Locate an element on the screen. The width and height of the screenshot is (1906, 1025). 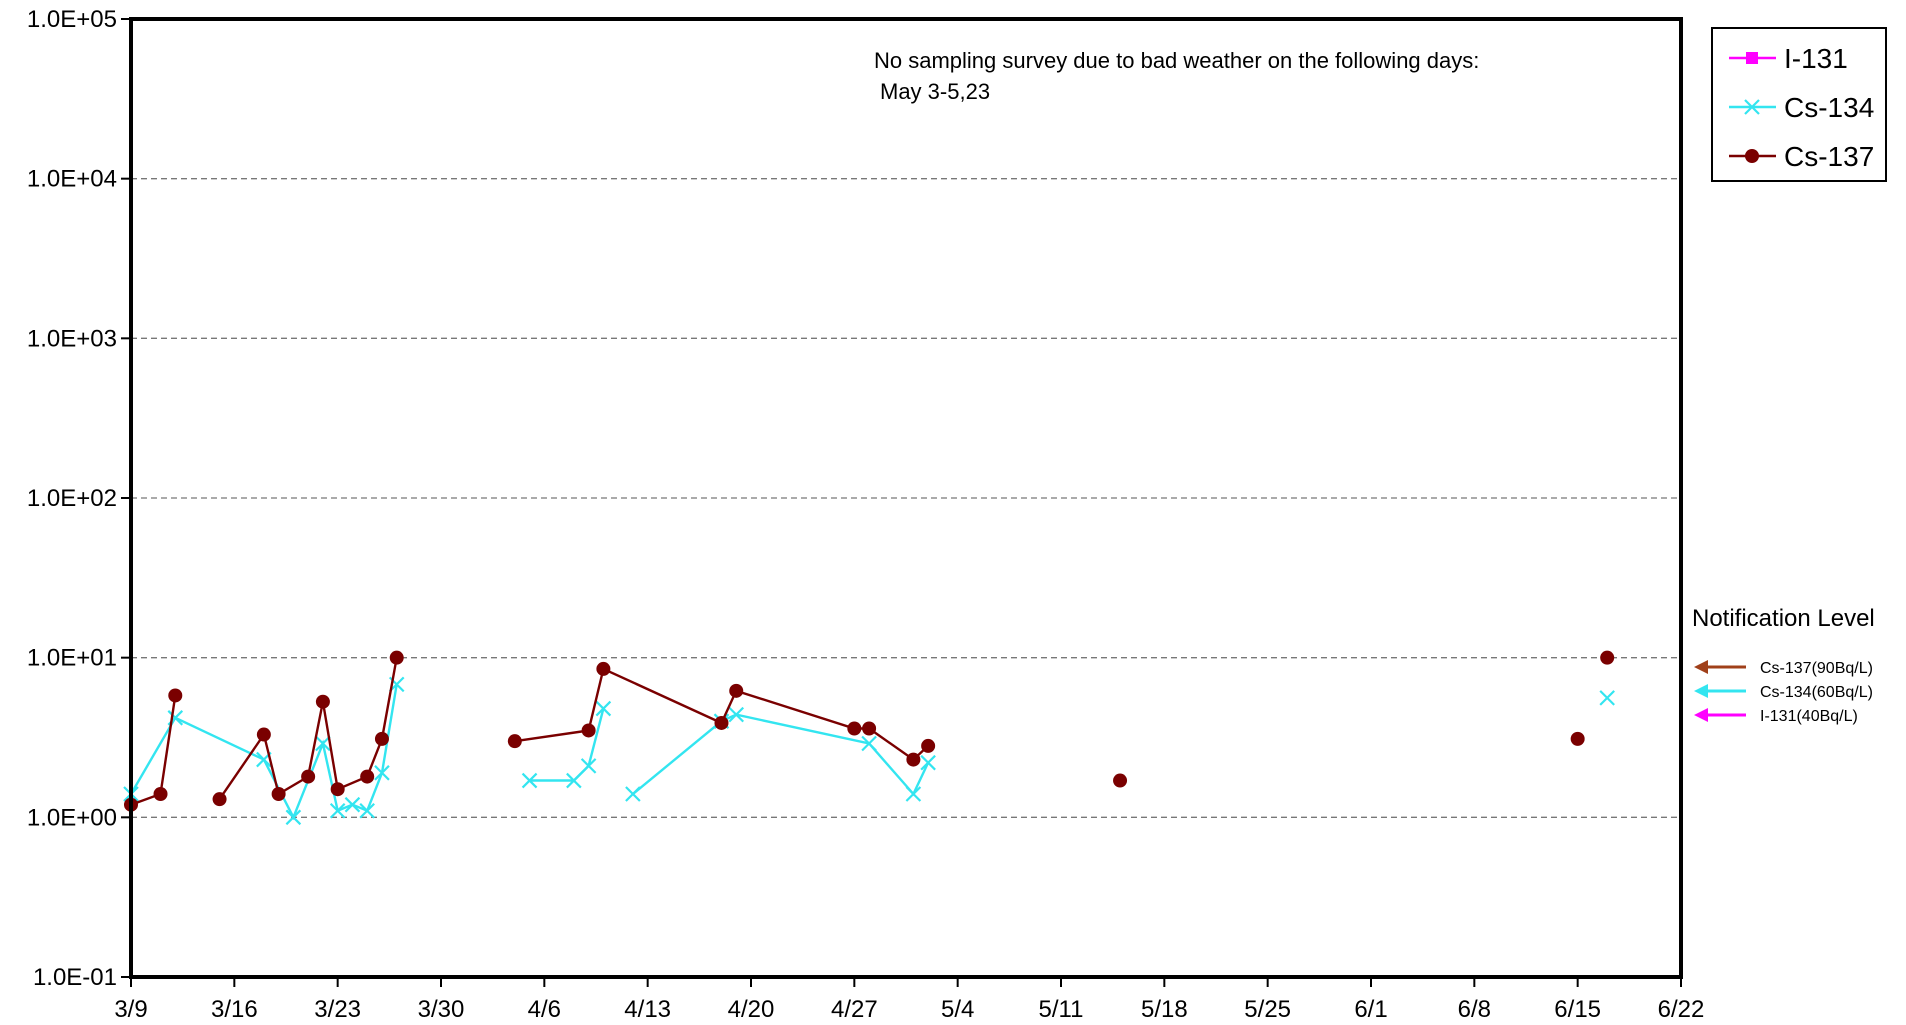
x-tick-label: 3/30 is located at coordinates (441, 1009).